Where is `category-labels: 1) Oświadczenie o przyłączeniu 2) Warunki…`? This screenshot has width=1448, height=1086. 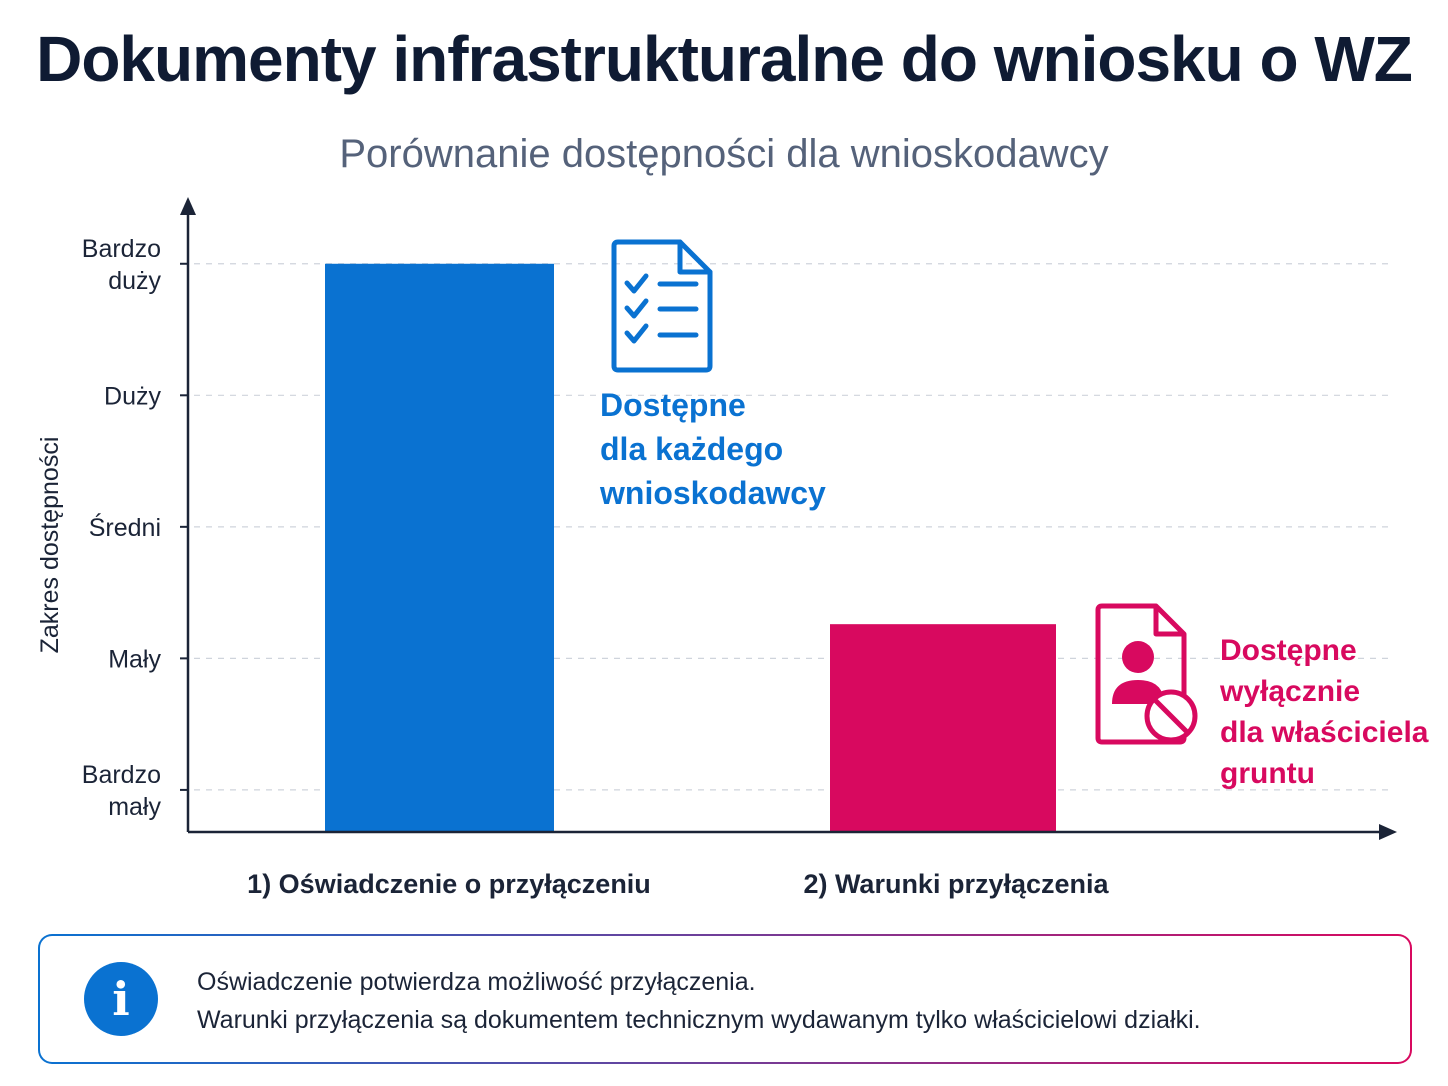 category-labels: 1) Oświadczenie o przyłączeniu 2) Warunki… is located at coordinates (678, 884).